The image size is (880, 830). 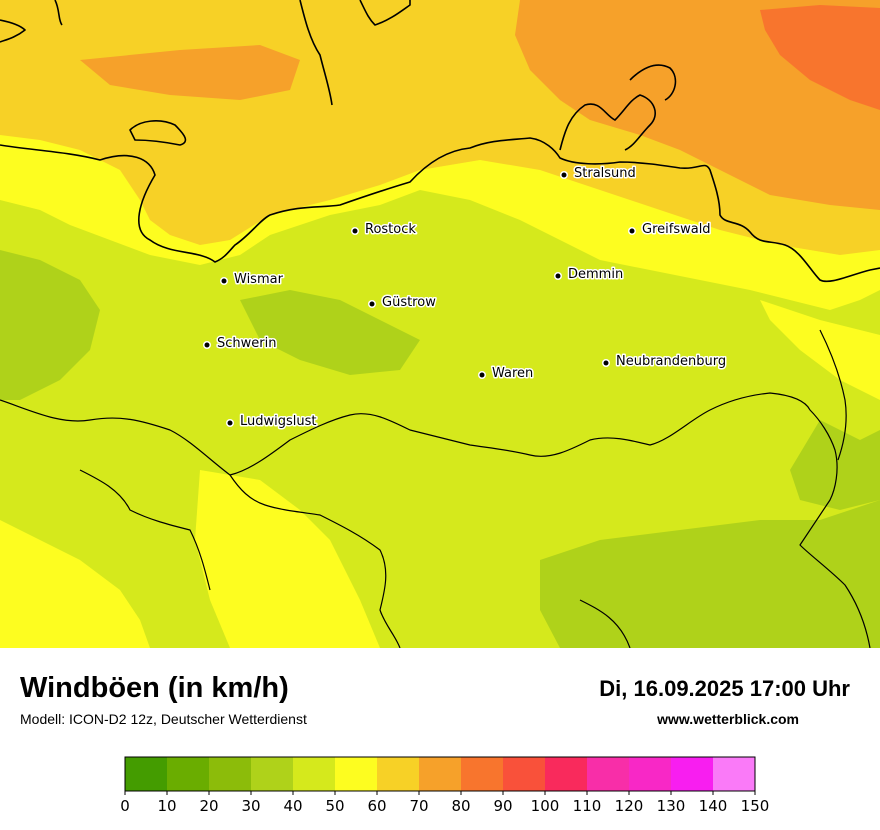 What do you see at coordinates (376, 806) in the screenshot?
I see `legend-tick-label: 60` at bounding box center [376, 806].